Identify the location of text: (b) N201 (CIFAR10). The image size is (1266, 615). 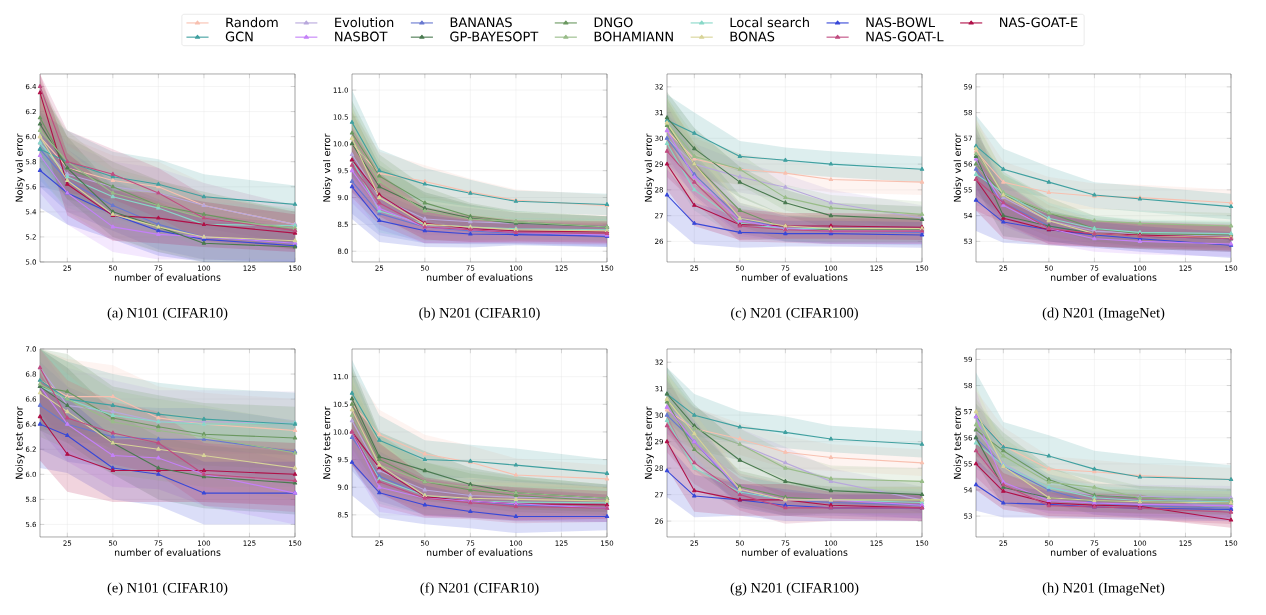
(479, 314).